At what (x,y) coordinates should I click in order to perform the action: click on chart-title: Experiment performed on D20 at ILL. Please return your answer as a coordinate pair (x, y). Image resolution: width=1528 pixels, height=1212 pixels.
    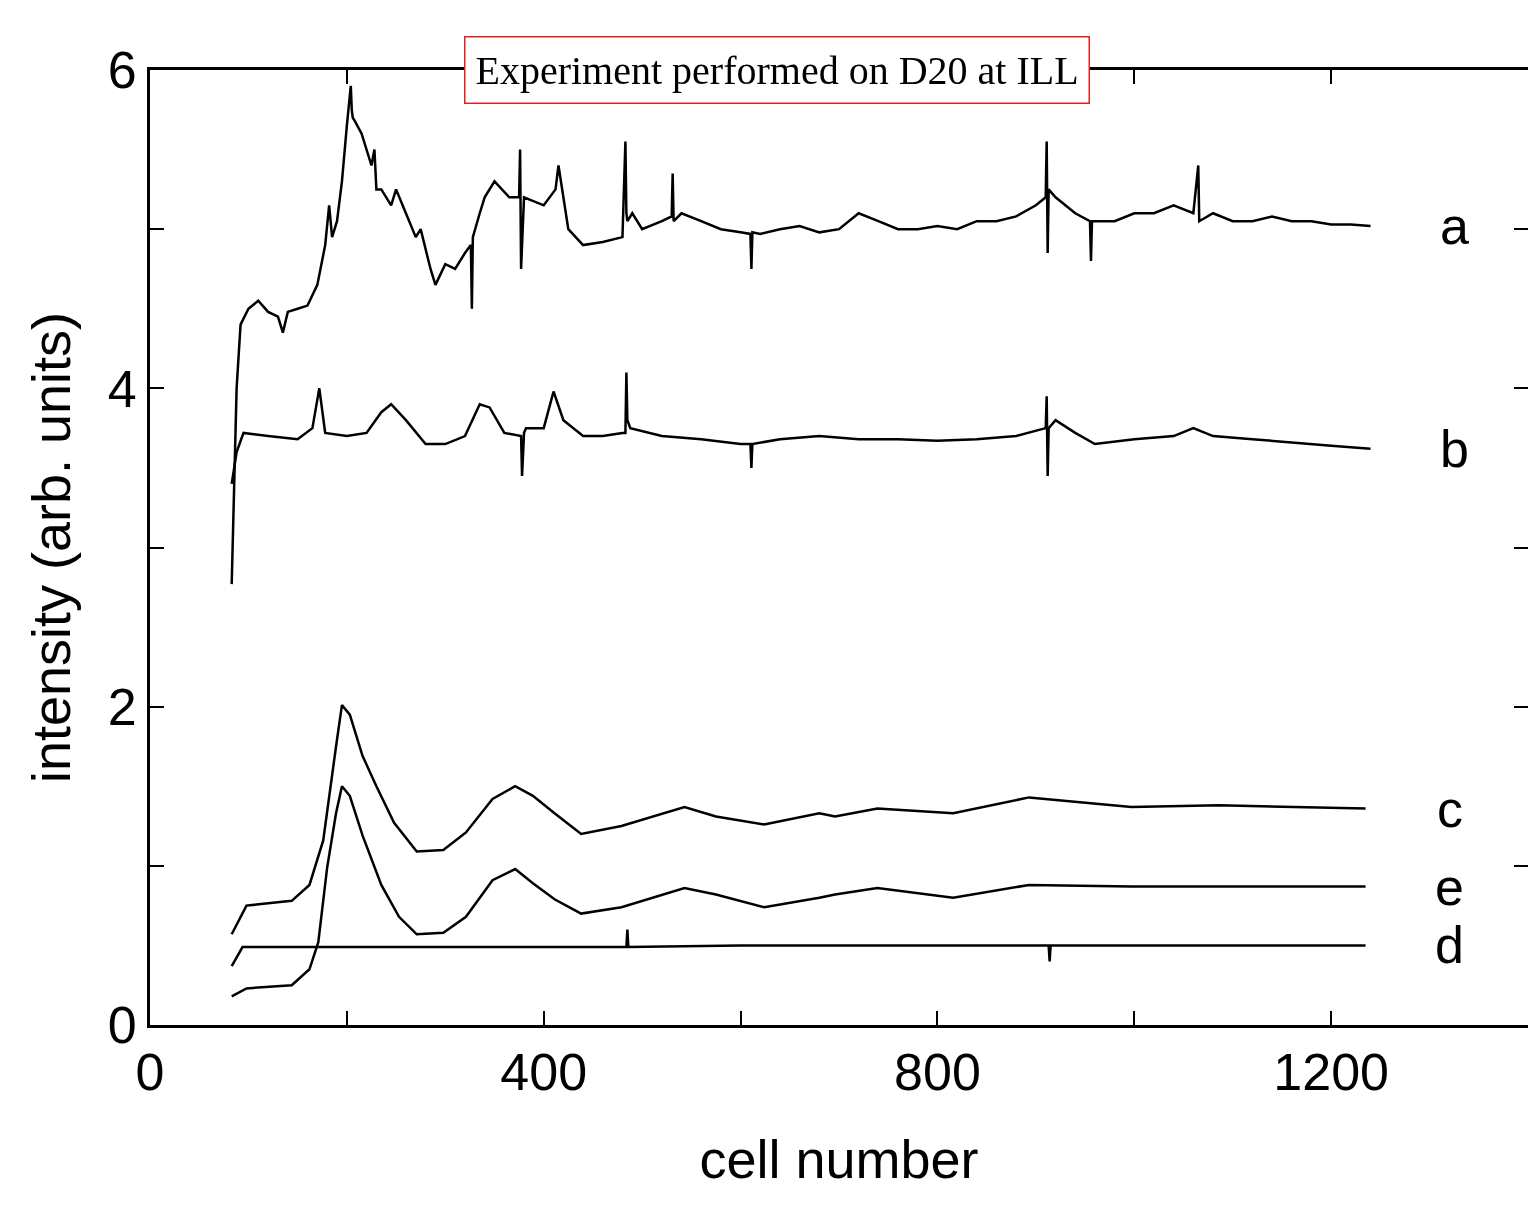
    Looking at the image, I should click on (777, 70).